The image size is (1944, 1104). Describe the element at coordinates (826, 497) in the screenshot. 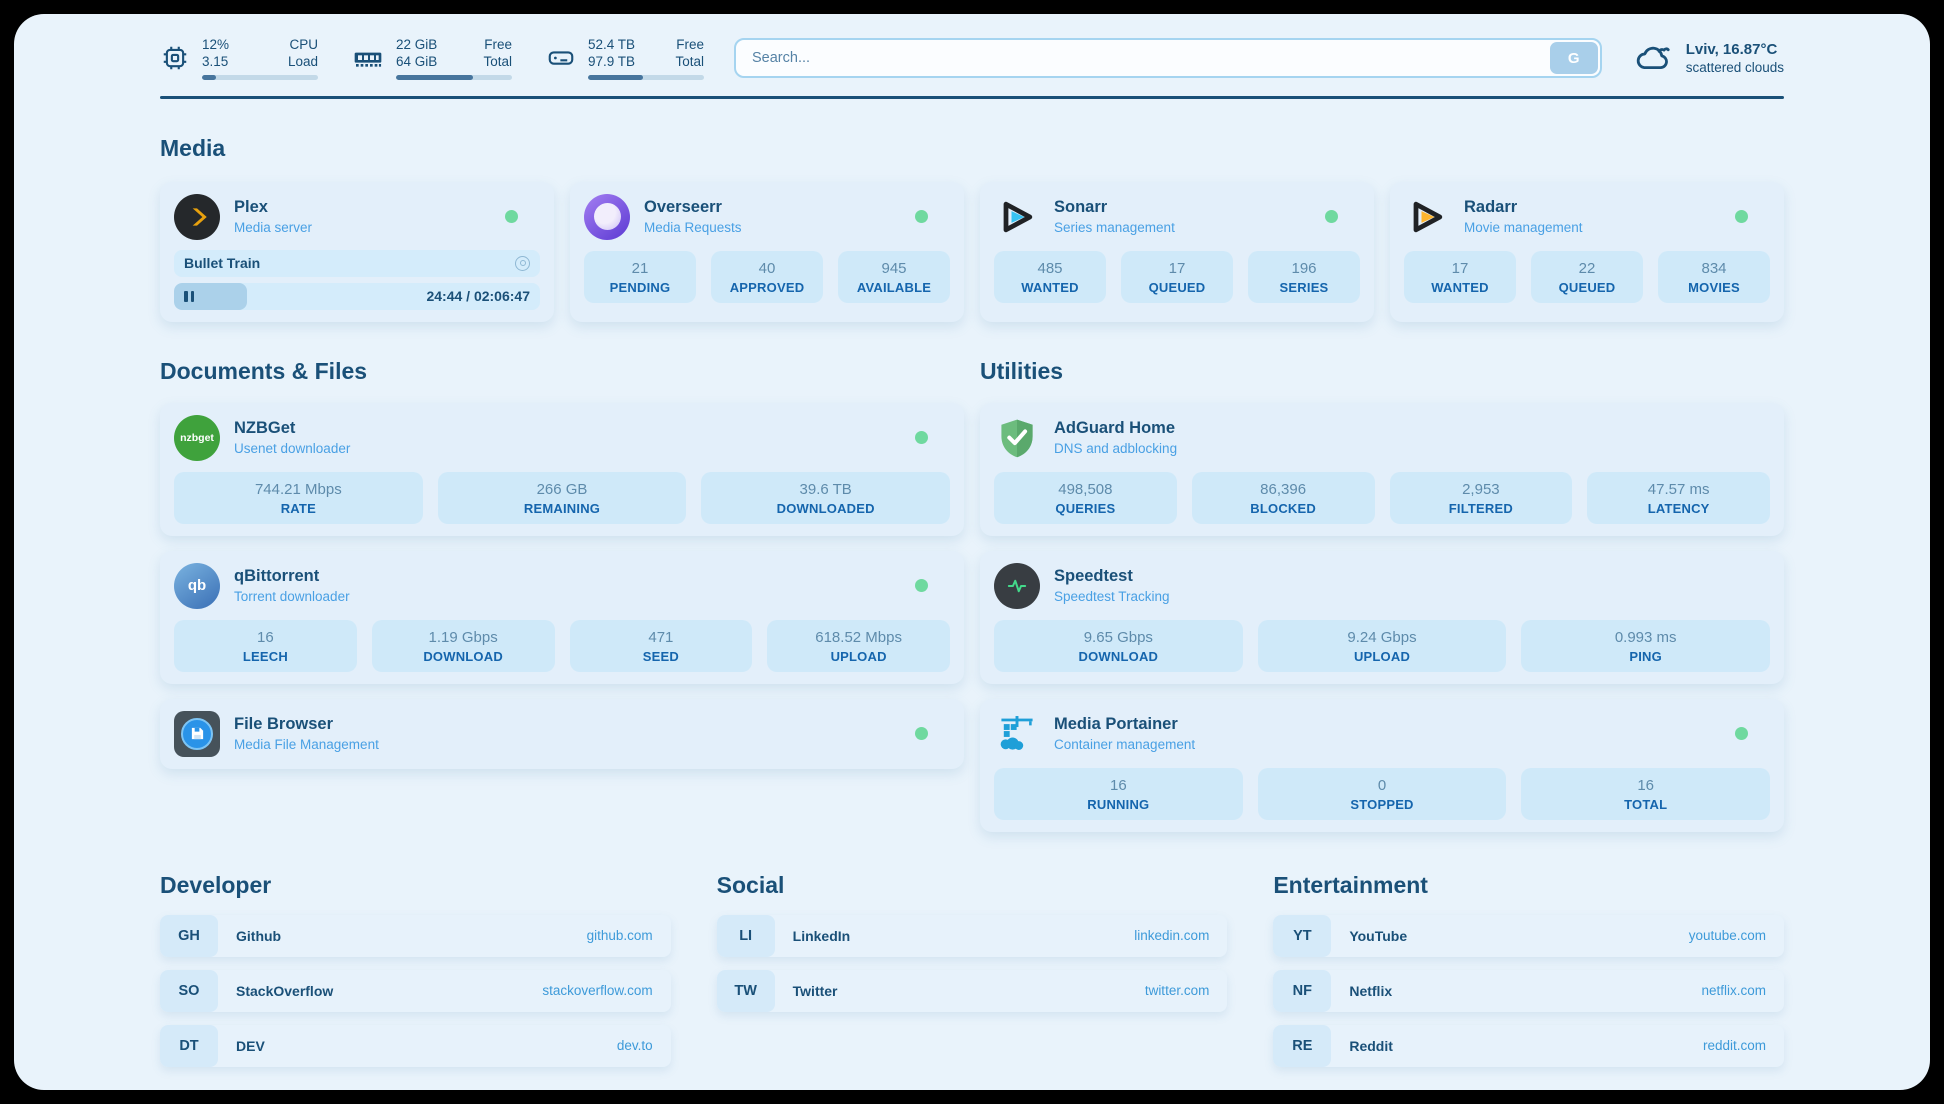

I see `stat-box: 39.6 TB DOWNLOADED` at that location.